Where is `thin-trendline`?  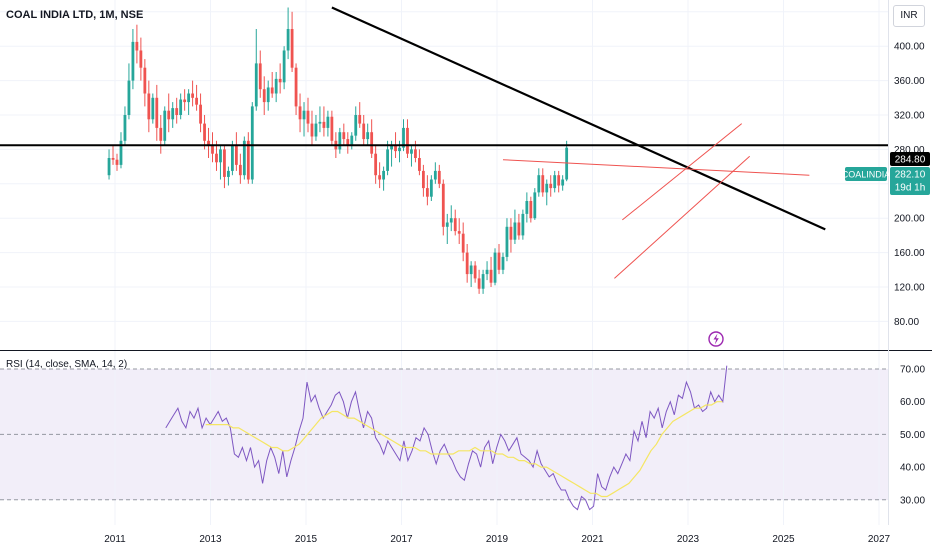 thin-trendline is located at coordinates (656, 167).